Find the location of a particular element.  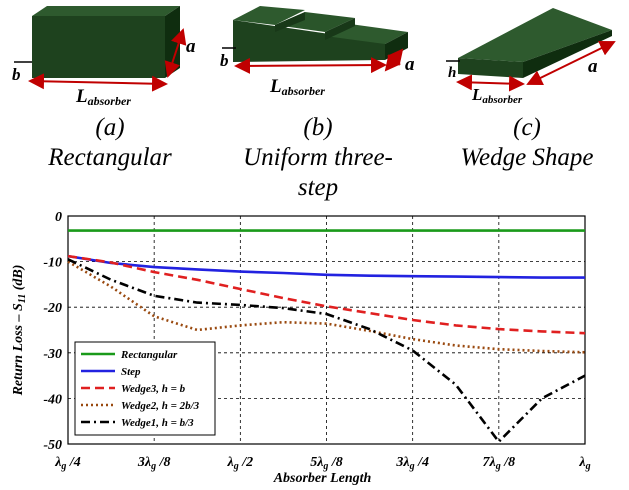

legend-label: Wedge2, h = 2b/3 is located at coordinates (160, 406).